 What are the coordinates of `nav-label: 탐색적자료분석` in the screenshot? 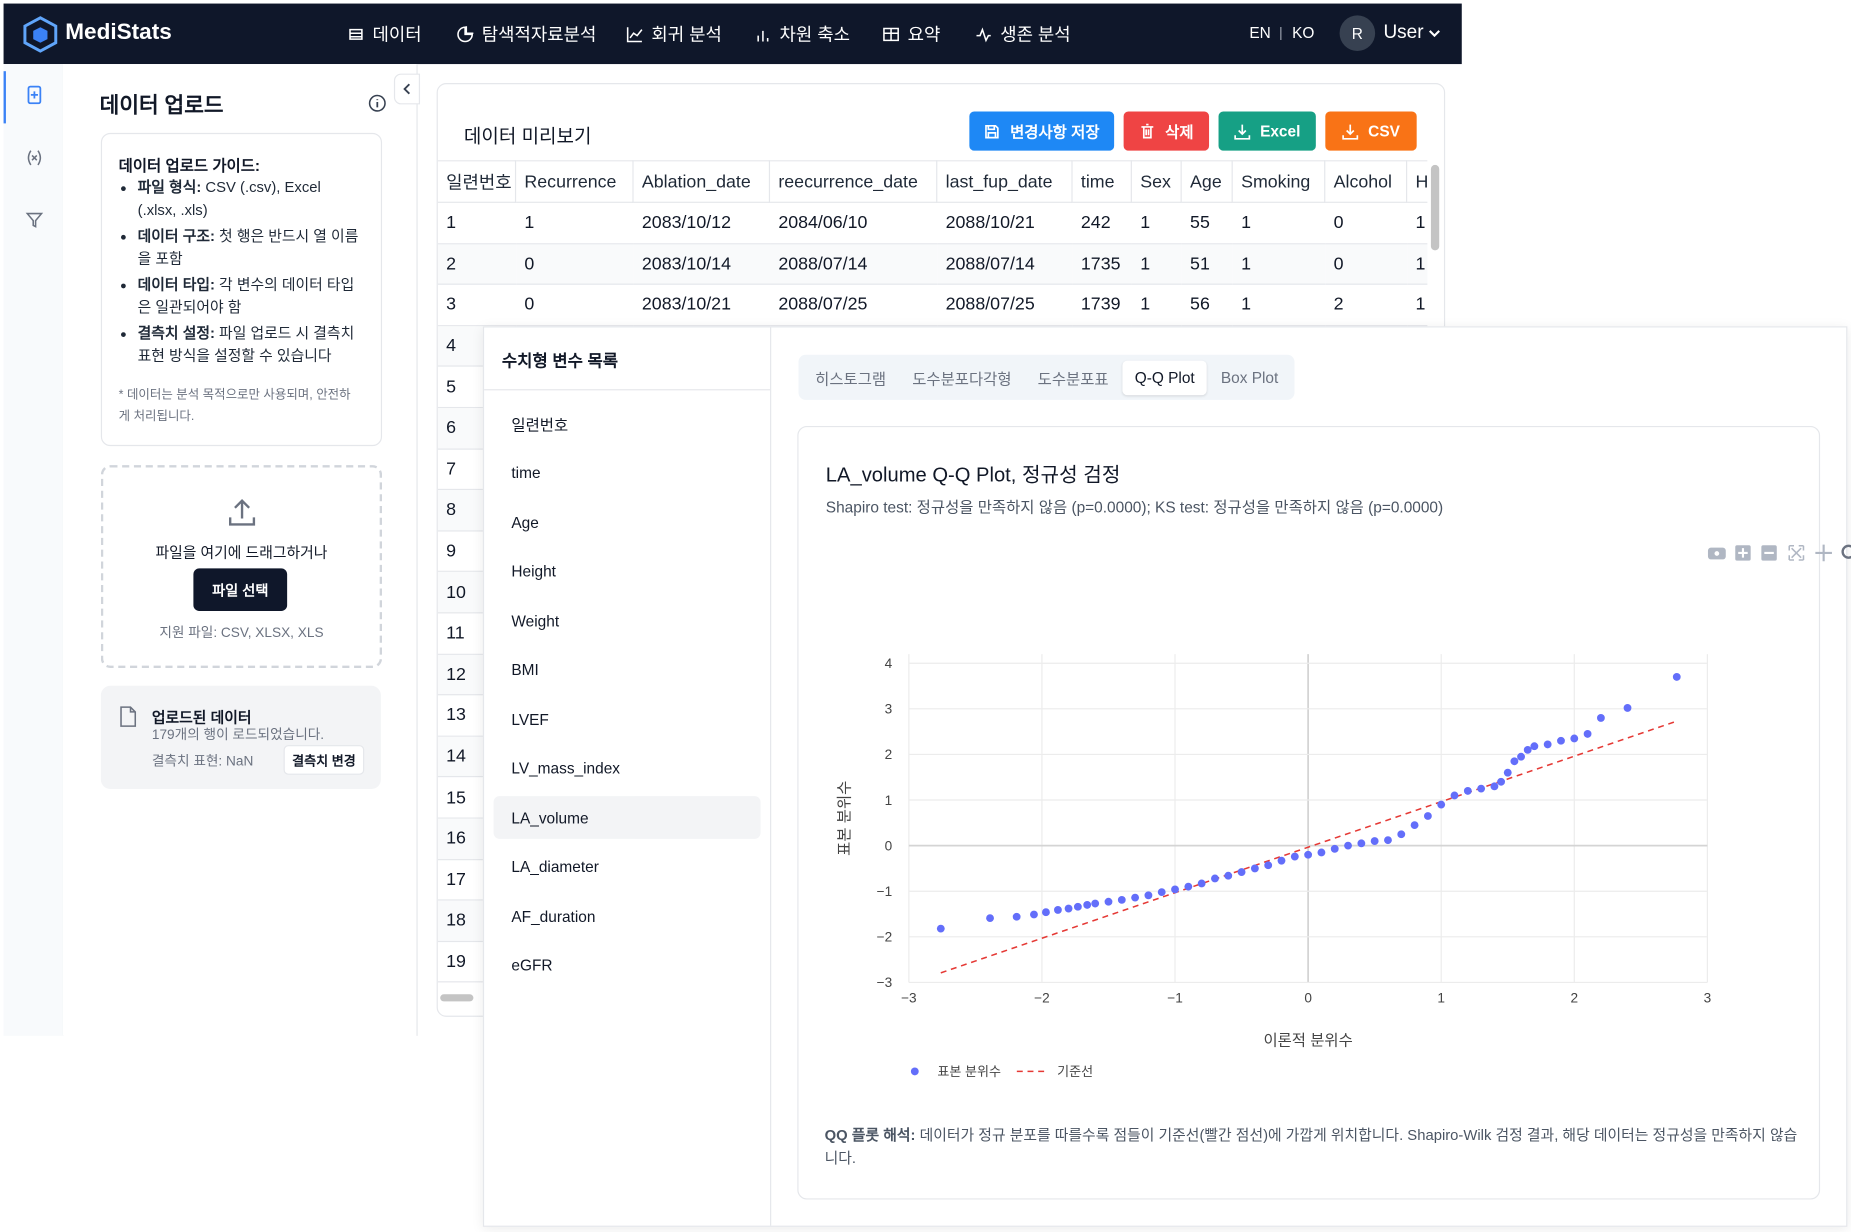 It's located at (539, 35).